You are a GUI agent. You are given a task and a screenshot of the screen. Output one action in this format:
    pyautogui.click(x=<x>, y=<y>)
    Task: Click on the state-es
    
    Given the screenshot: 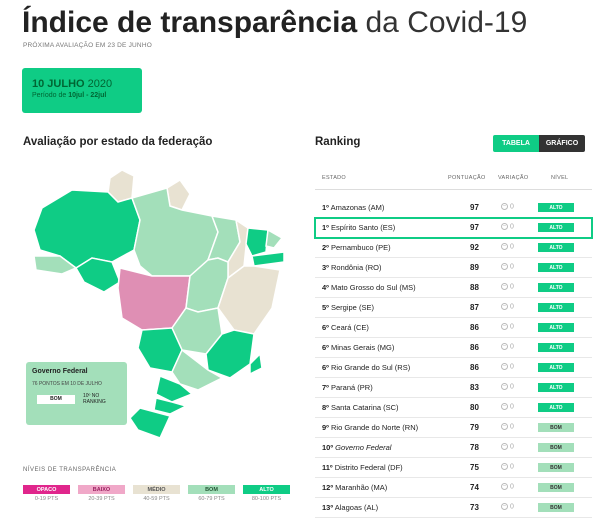 What is the action you would take?
    pyautogui.click(x=256, y=364)
    